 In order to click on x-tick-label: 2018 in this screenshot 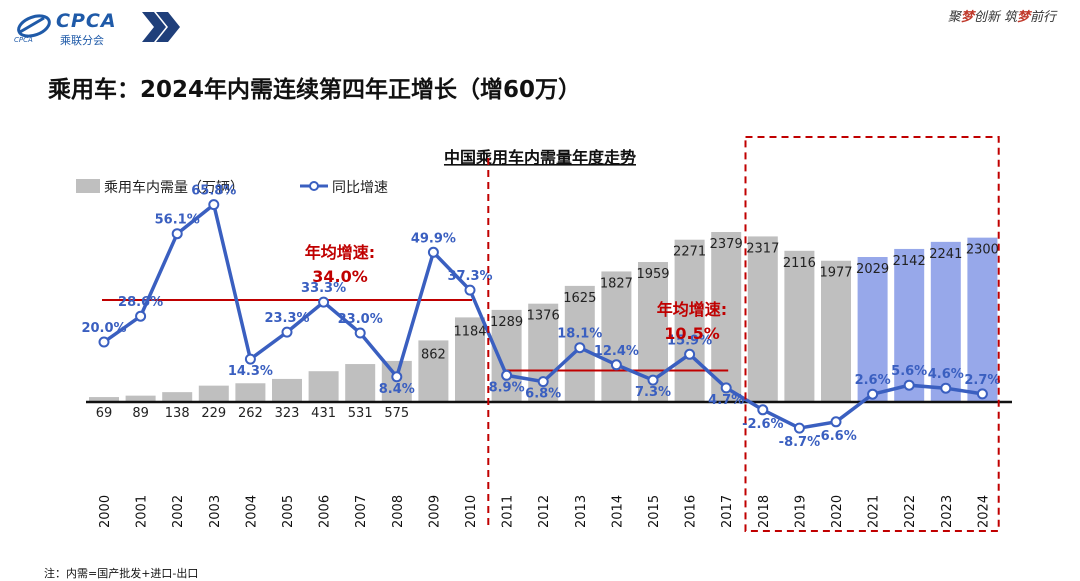, I will do `click(764, 511)`.